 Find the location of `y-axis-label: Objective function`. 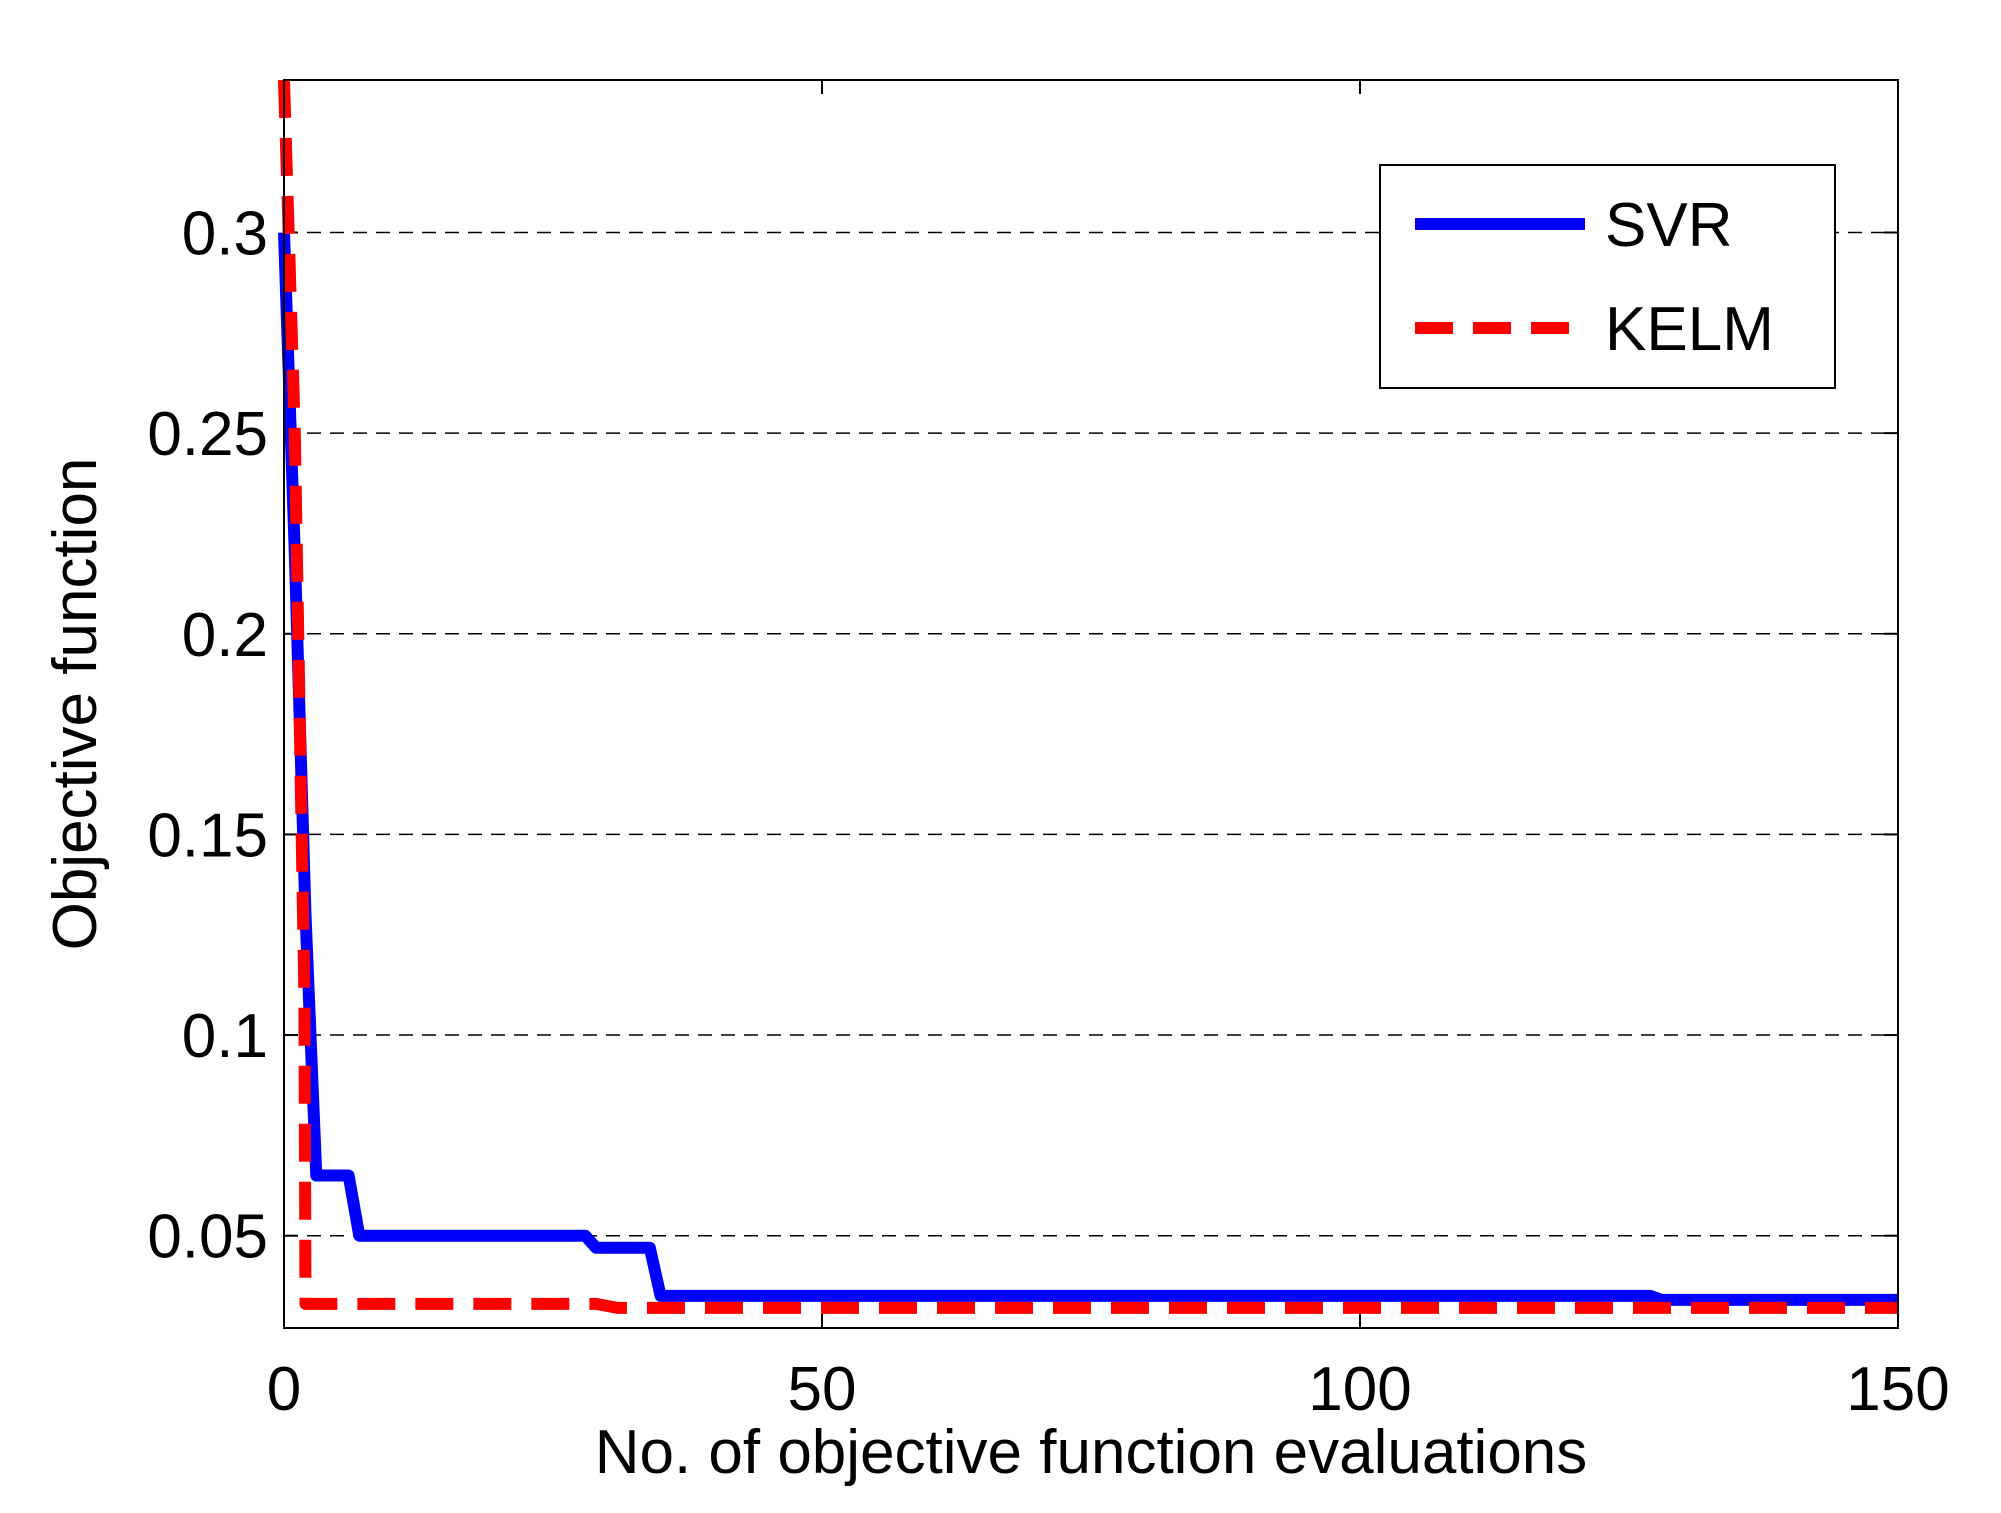

y-axis-label: Objective function is located at coordinates (75, 704).